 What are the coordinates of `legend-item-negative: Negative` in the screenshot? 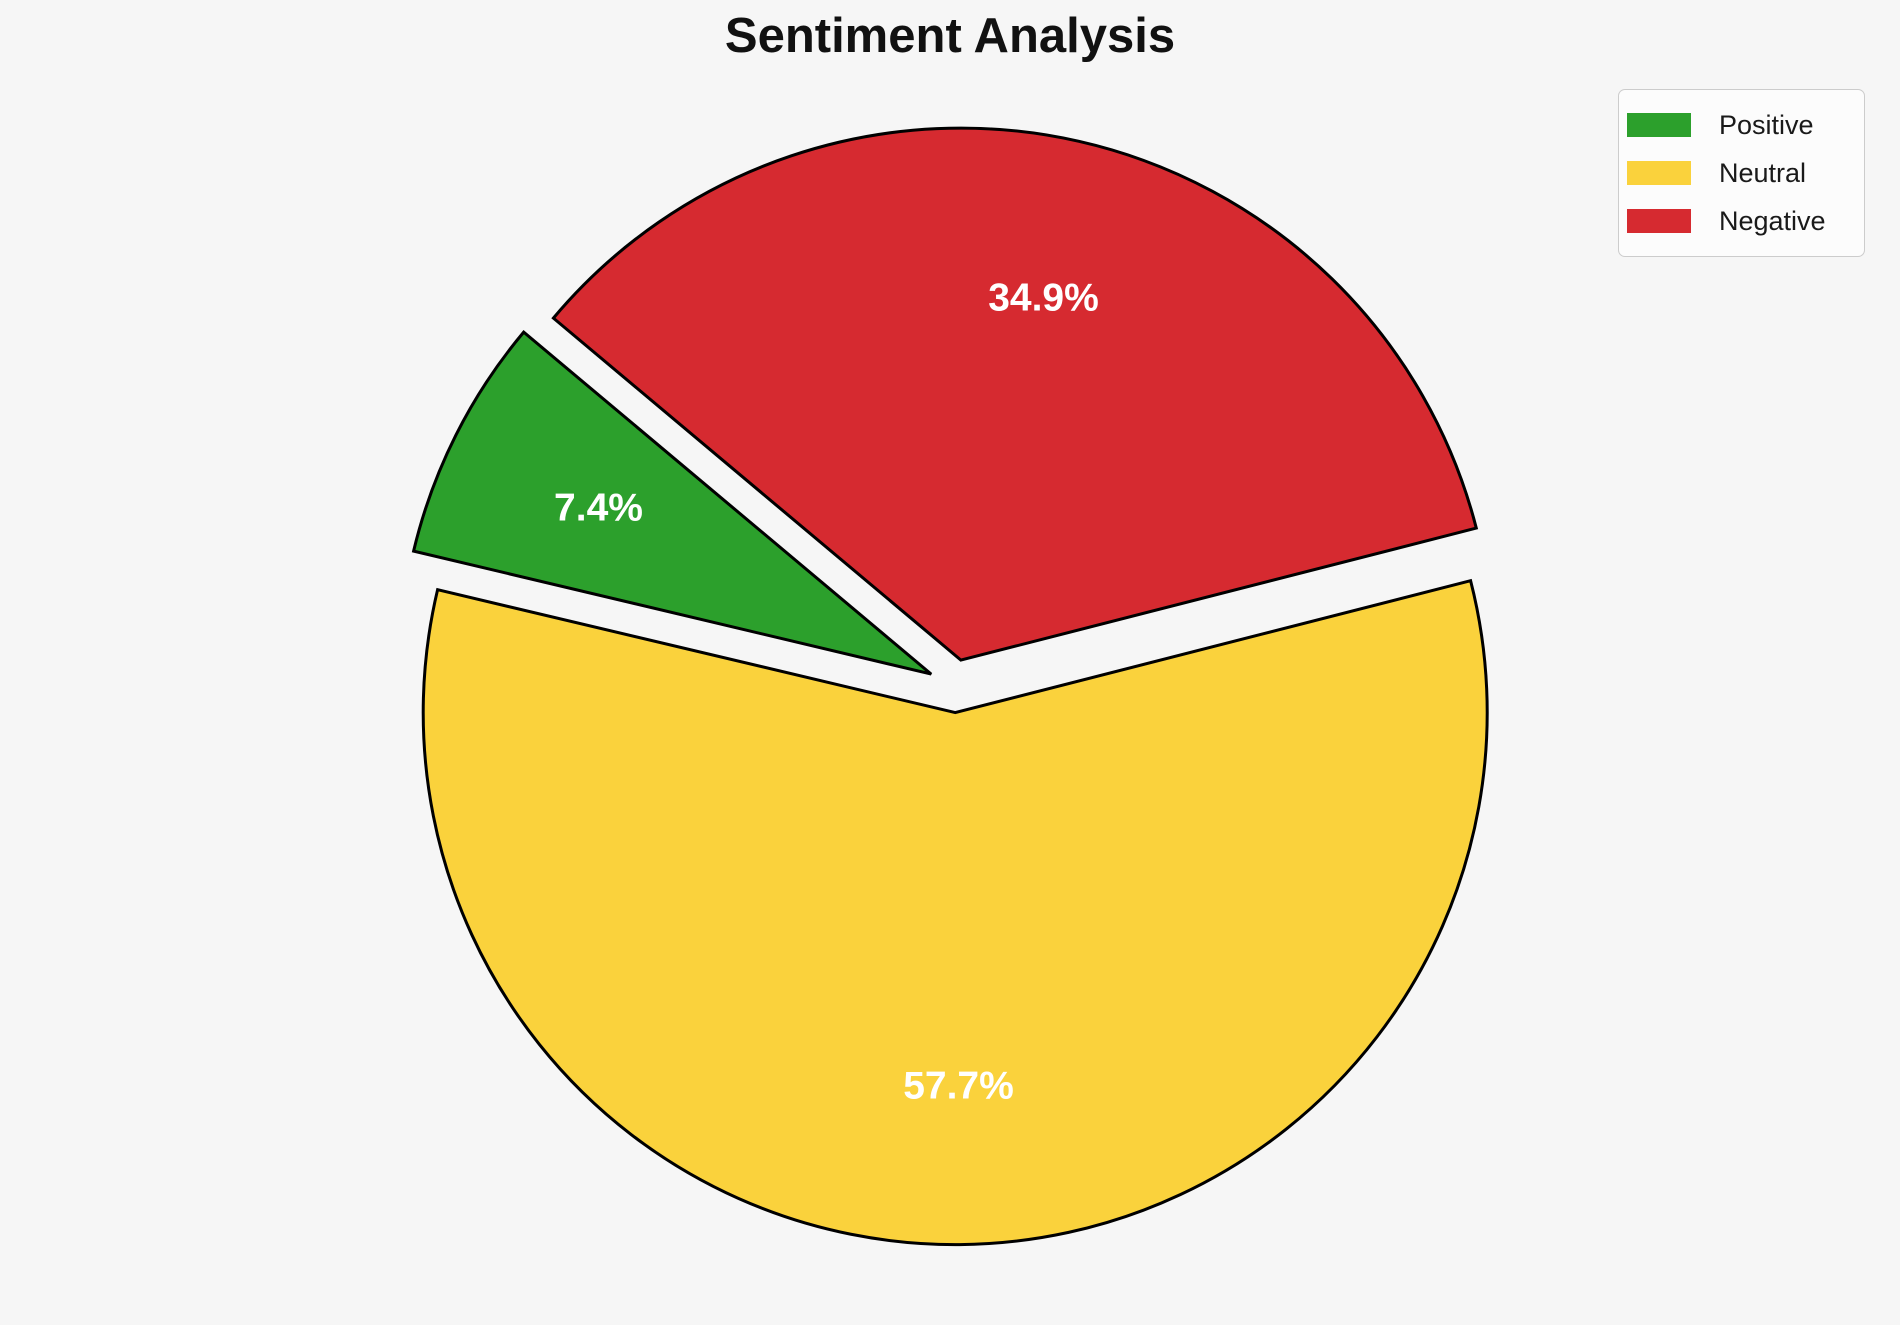 It's located at (1740, 221).